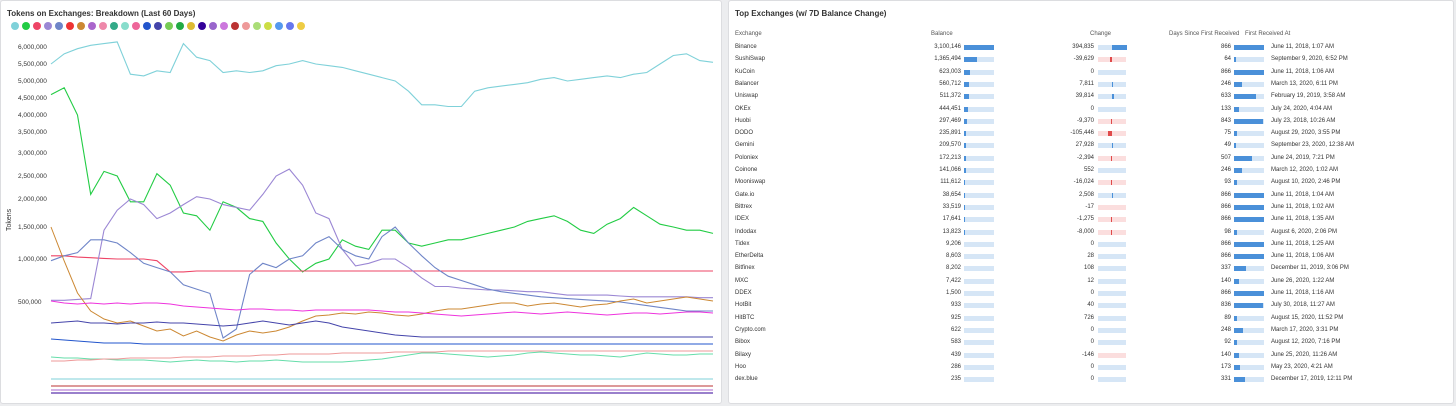 Image resolution: width=1456 pixels, height=406 pixels. I want to click on cell-change: 552, so click(1088, 170).